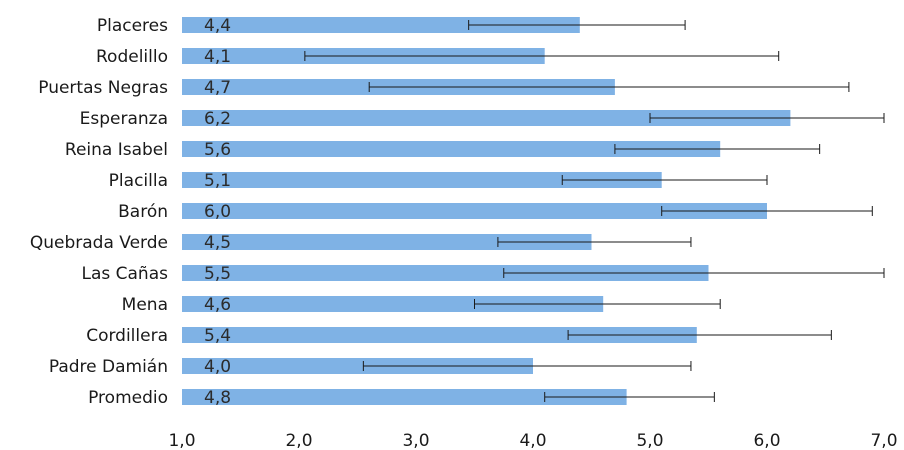 This screenshot has height=450, width=904. Describe the element at coordinates (138, 181) in the screenshot. I see `category-label: Placilla` at that location.